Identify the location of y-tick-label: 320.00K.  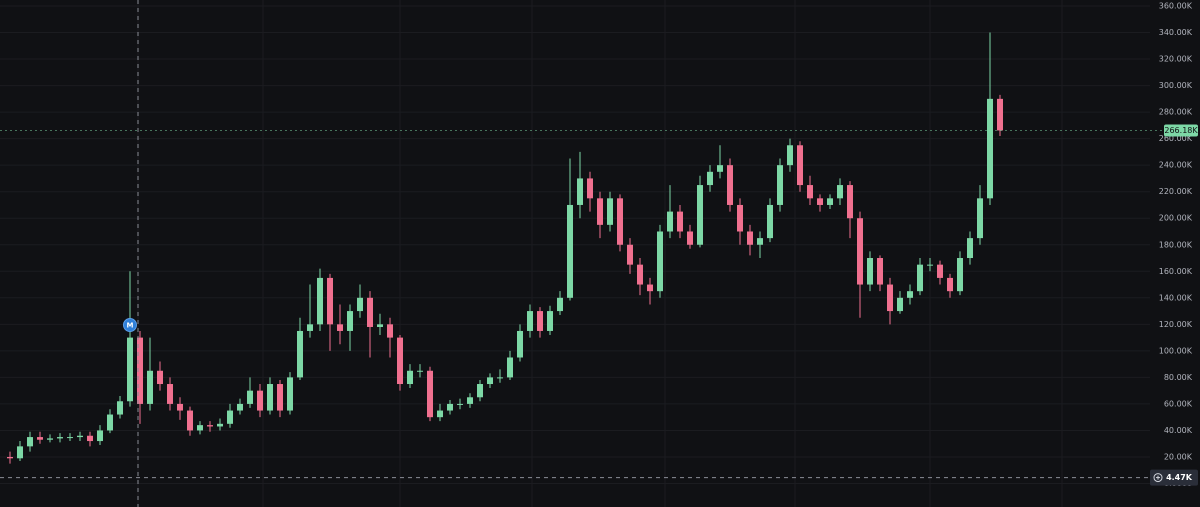
(1176, 59).